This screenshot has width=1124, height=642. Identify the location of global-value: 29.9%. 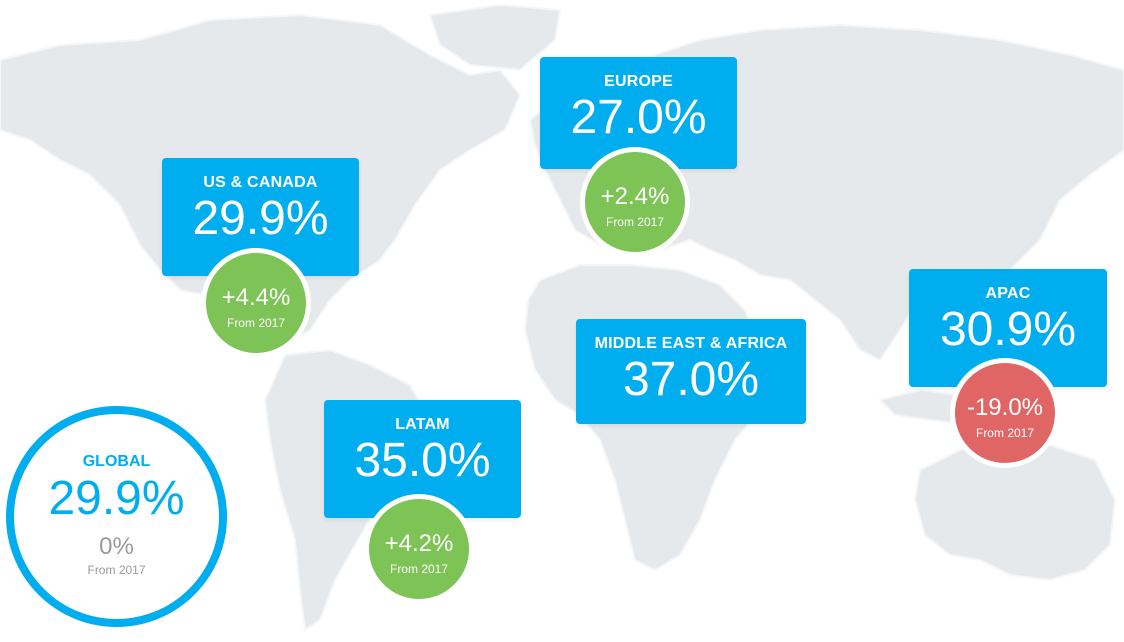
(116, 498).